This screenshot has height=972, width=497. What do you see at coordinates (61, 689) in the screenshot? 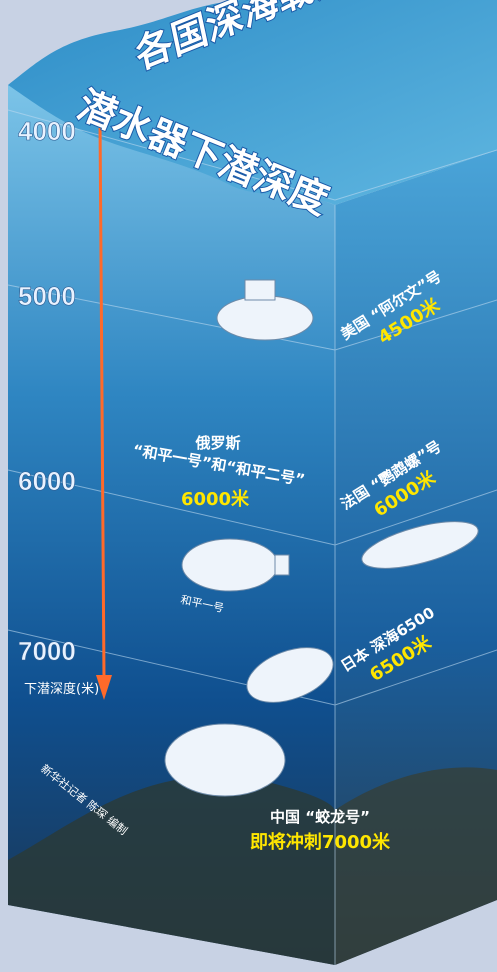
I see `axis-label: 下潜深度(米)` at bounding box center [61, 689].